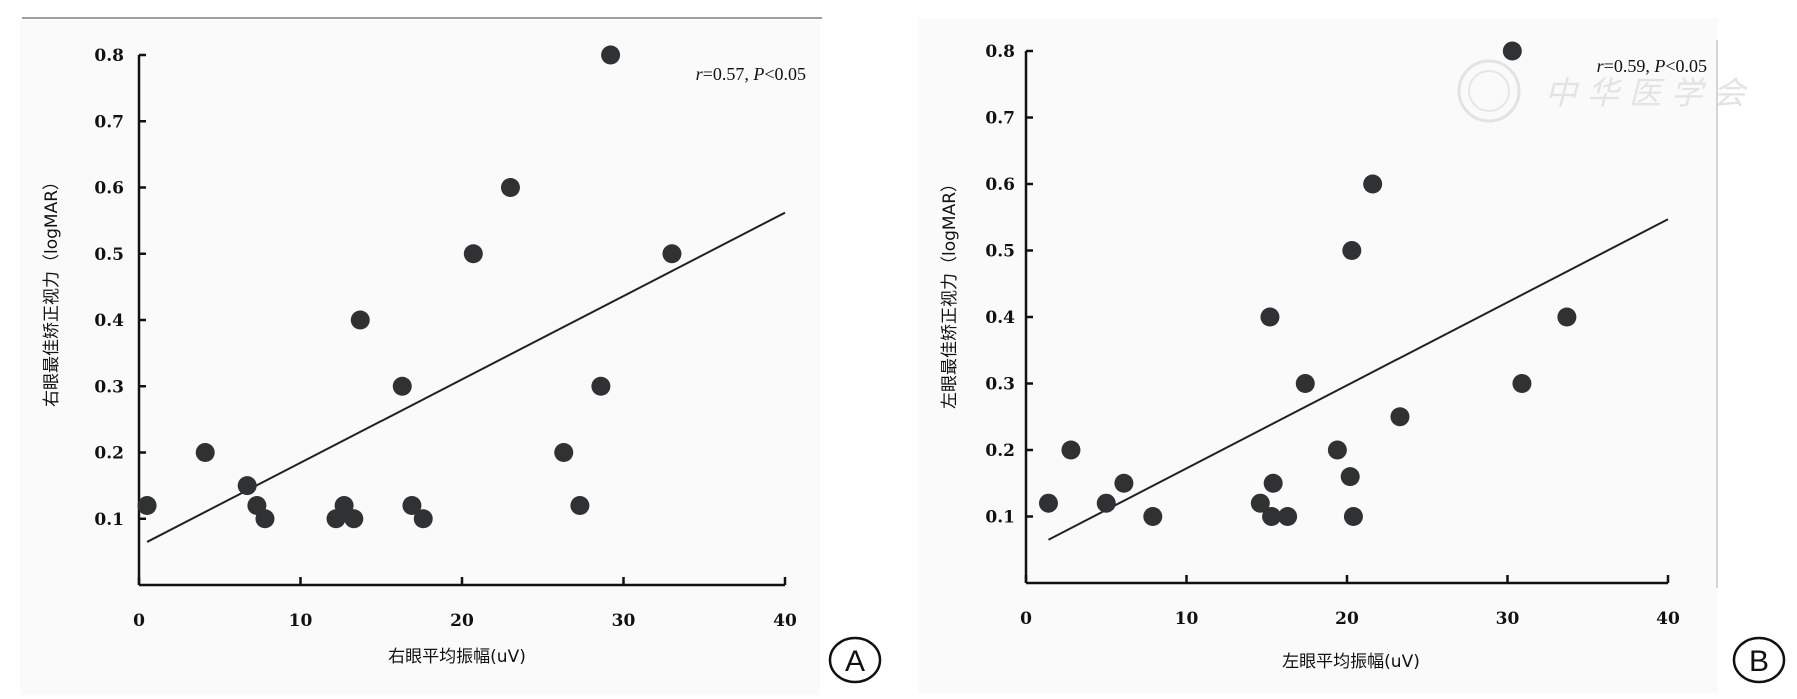 This screenshot has width=1797, height=699. What do you see at coordinates (457, 657) in the screenshot?
I see `x-axis-label: 右眼平均振幅(uV)` at bounding box center [457, 657].